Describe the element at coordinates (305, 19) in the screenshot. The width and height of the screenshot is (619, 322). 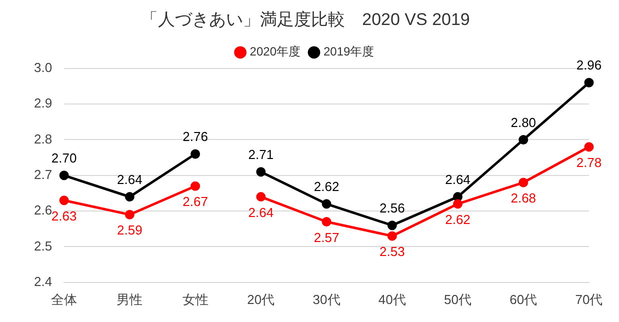
I see `chart-title: 「人づきあい」満足度比較 2020 VS 2019` at that location.